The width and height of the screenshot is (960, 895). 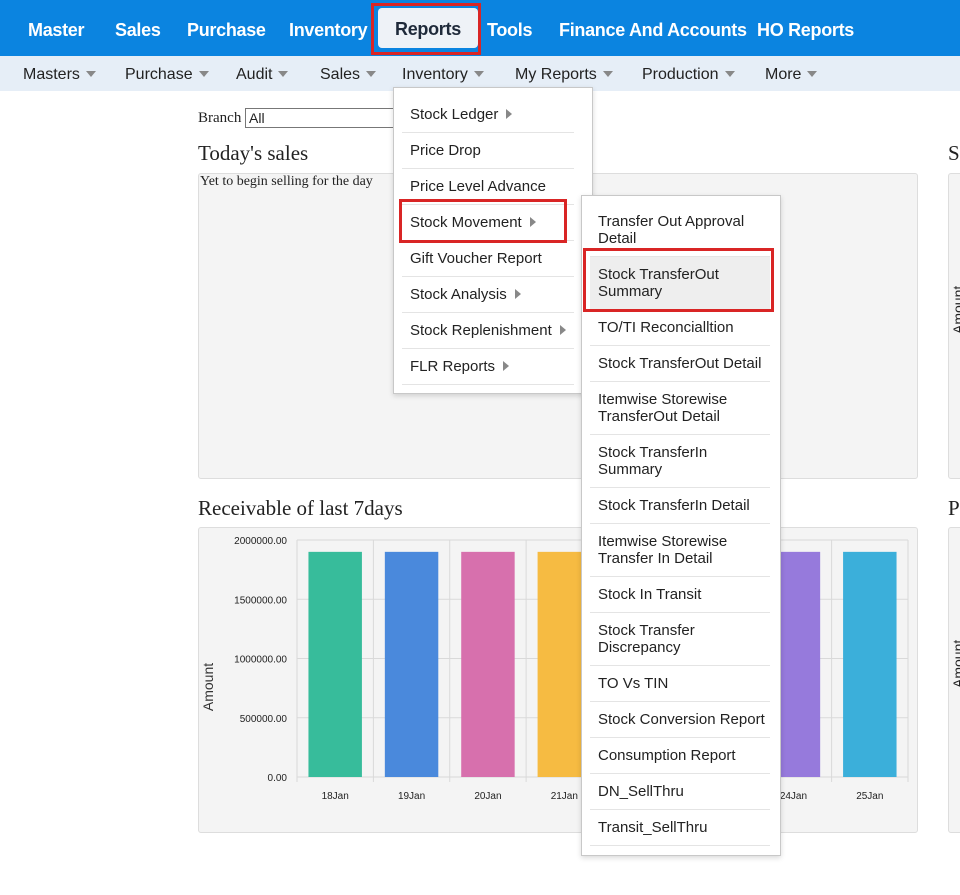 I want to click on right-panel-top-axis-label: Amount, so click(x=955, y=309).